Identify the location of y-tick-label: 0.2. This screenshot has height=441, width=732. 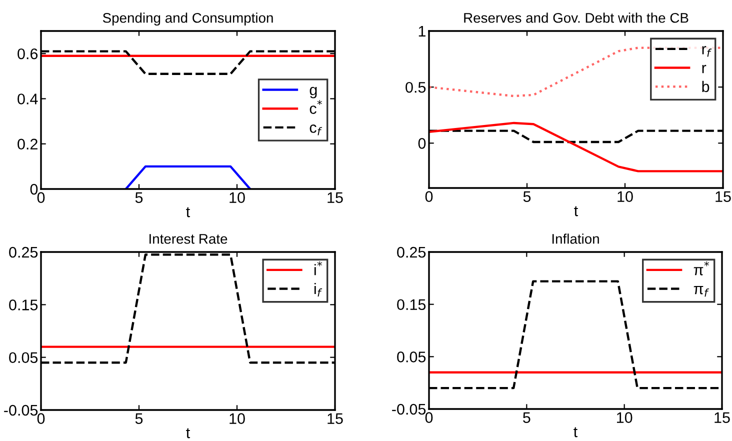
(28, 144).